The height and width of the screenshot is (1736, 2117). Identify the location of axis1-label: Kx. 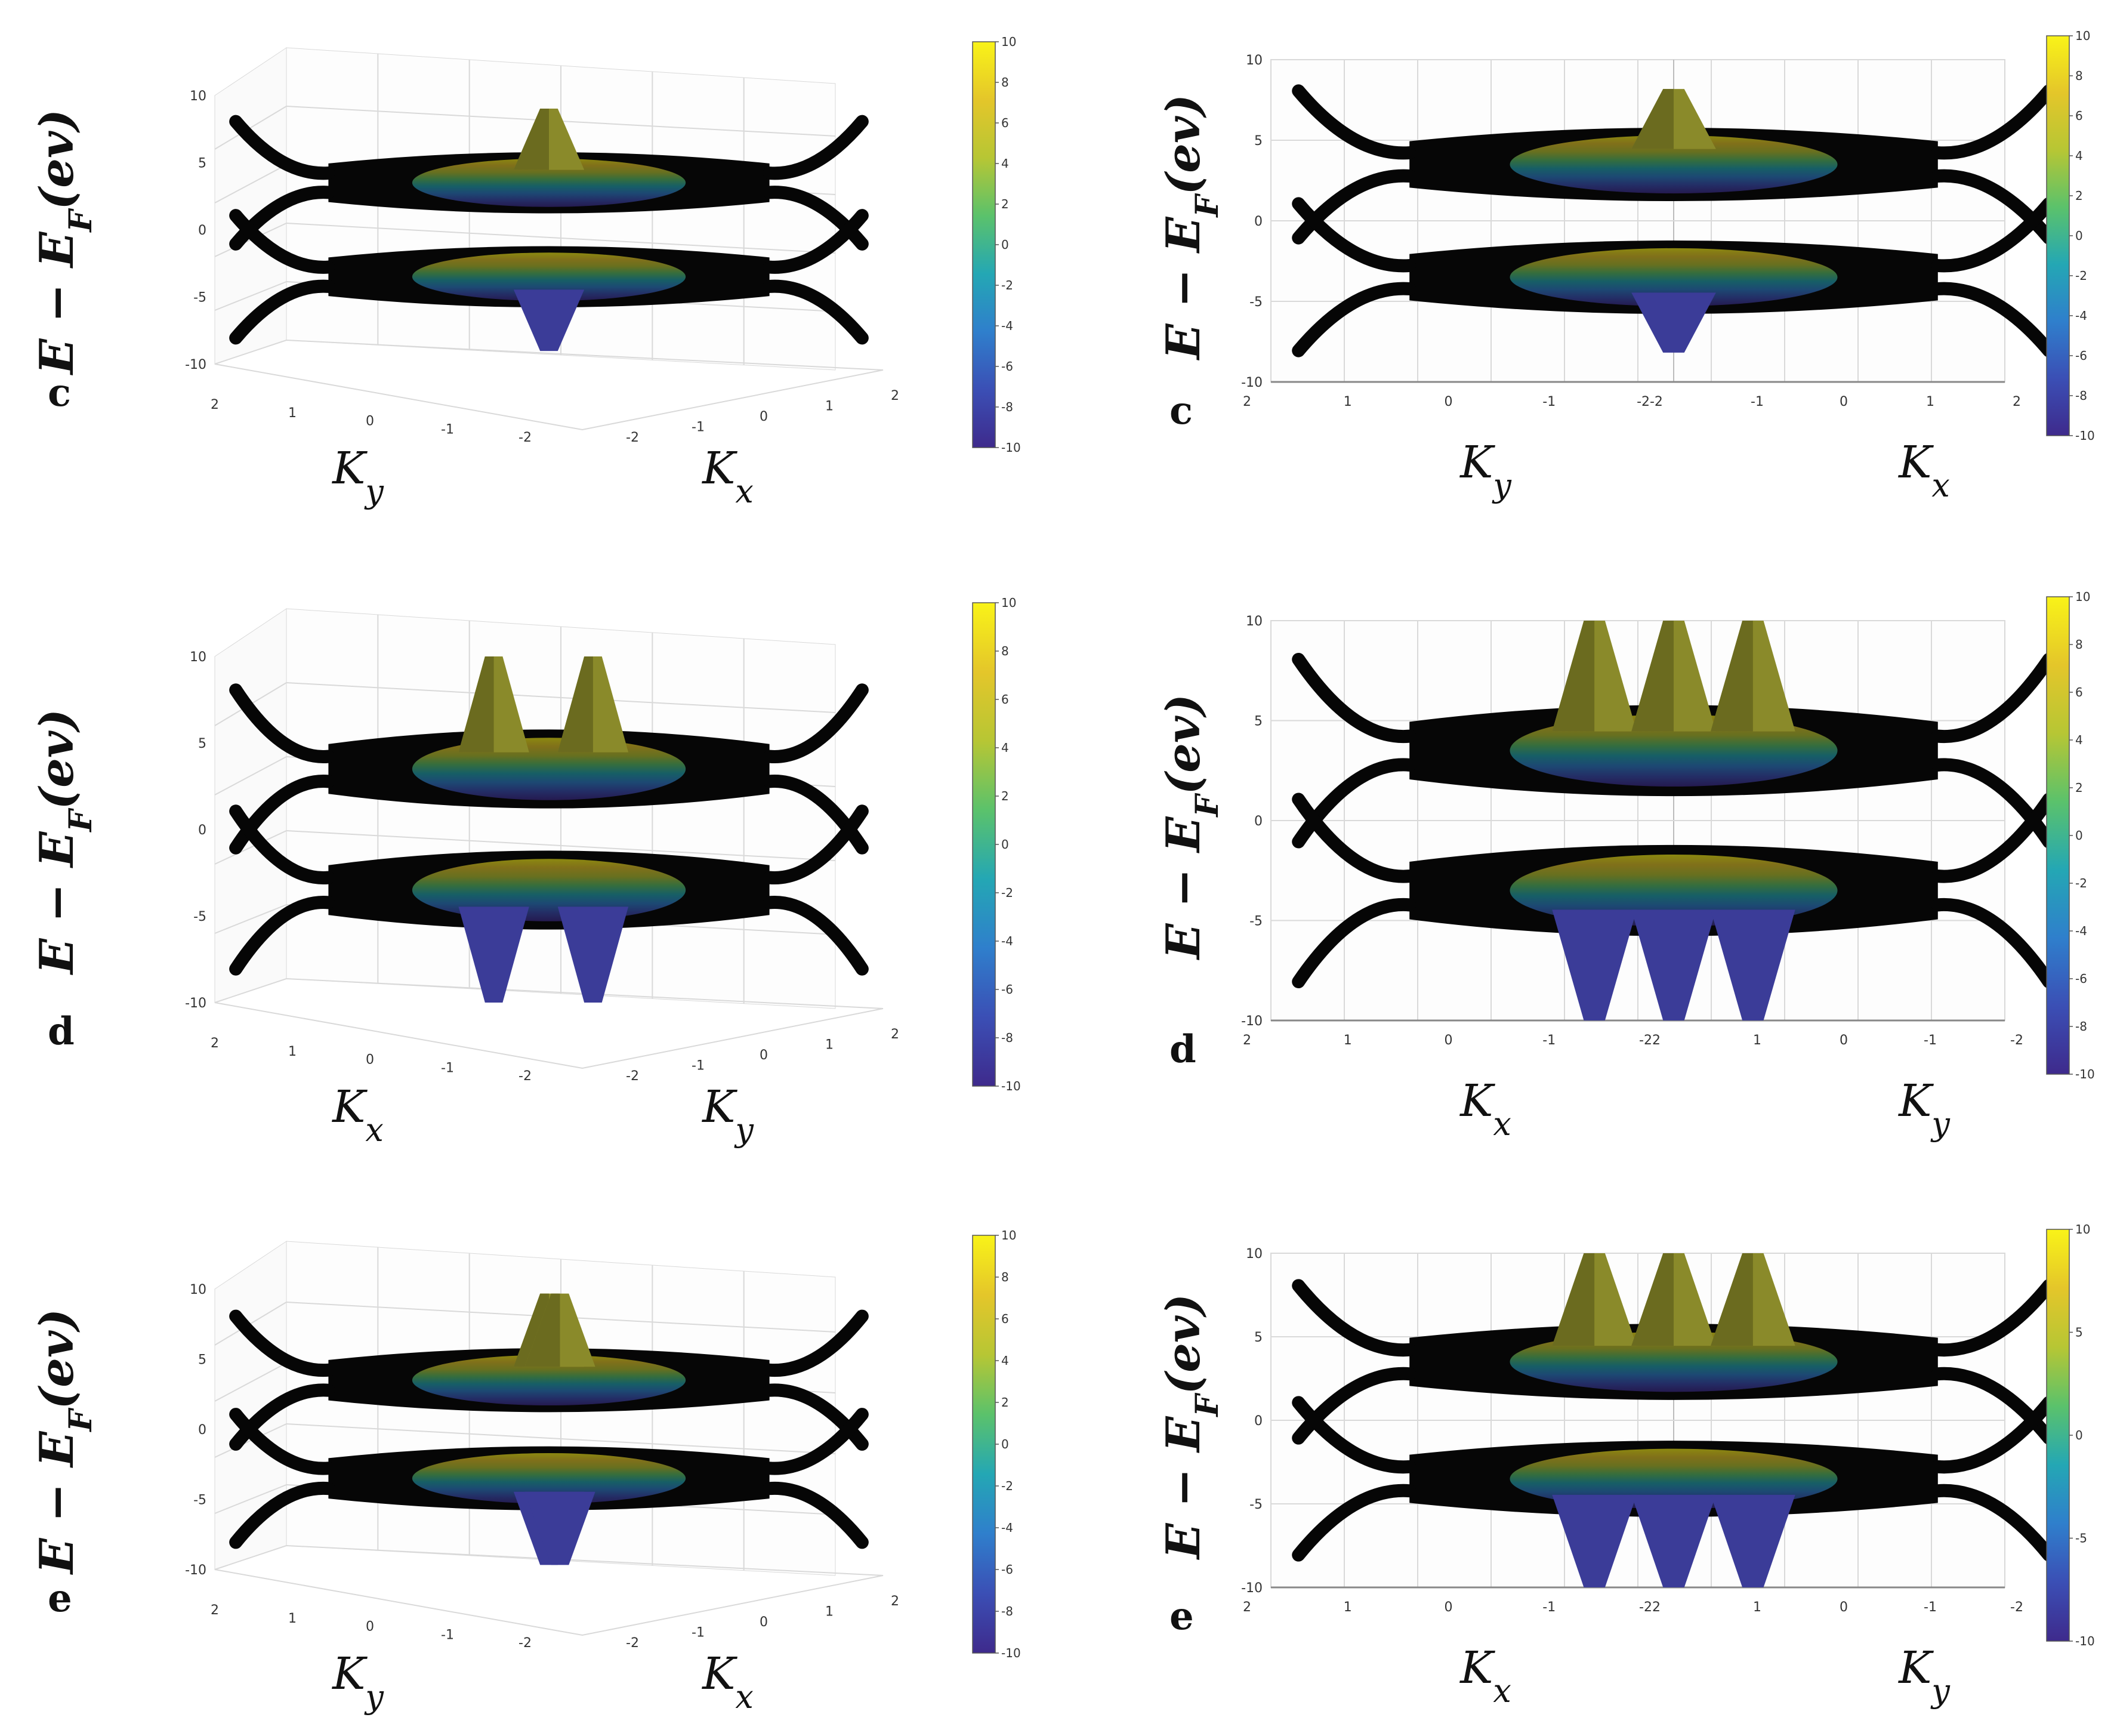
(1485, 1109).